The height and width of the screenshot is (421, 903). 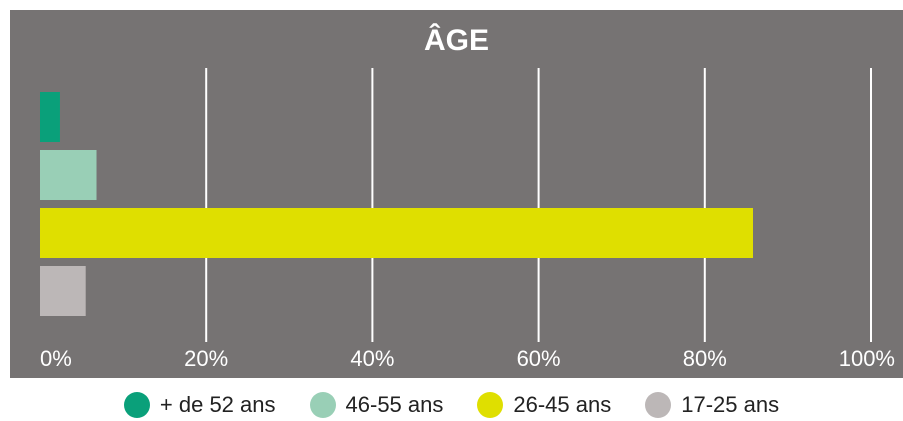 What do you see at coordinates (730, 404) in the screenshot?
I see `legend-label: 17-25 ans` at bounding box center [730, 404].